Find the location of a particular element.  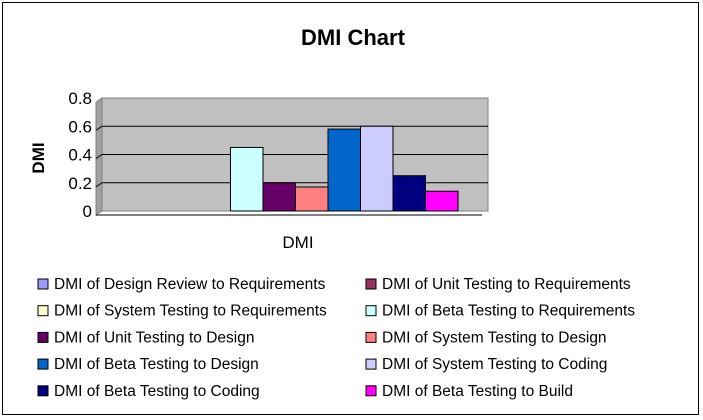

y-tick-label: 0.6 is located at coordinates (80, 126).